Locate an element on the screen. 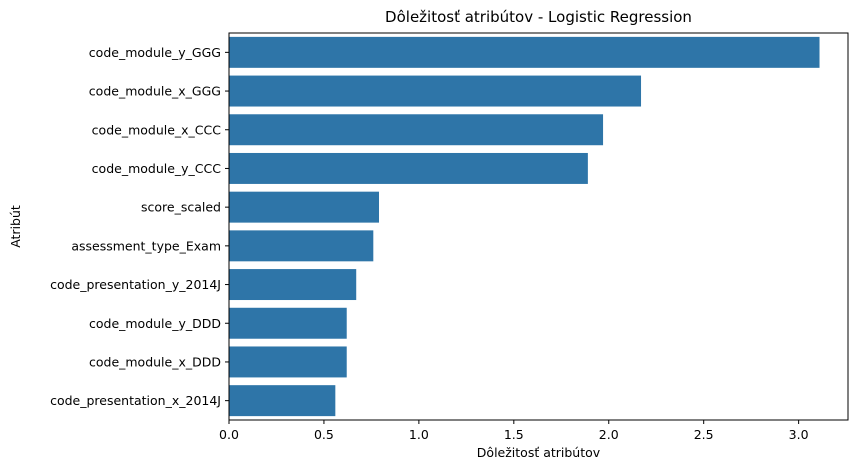 The height and width of the screenshot is (471, 859). x-tick-label: 1.0 is located at coordinates (419, 434).